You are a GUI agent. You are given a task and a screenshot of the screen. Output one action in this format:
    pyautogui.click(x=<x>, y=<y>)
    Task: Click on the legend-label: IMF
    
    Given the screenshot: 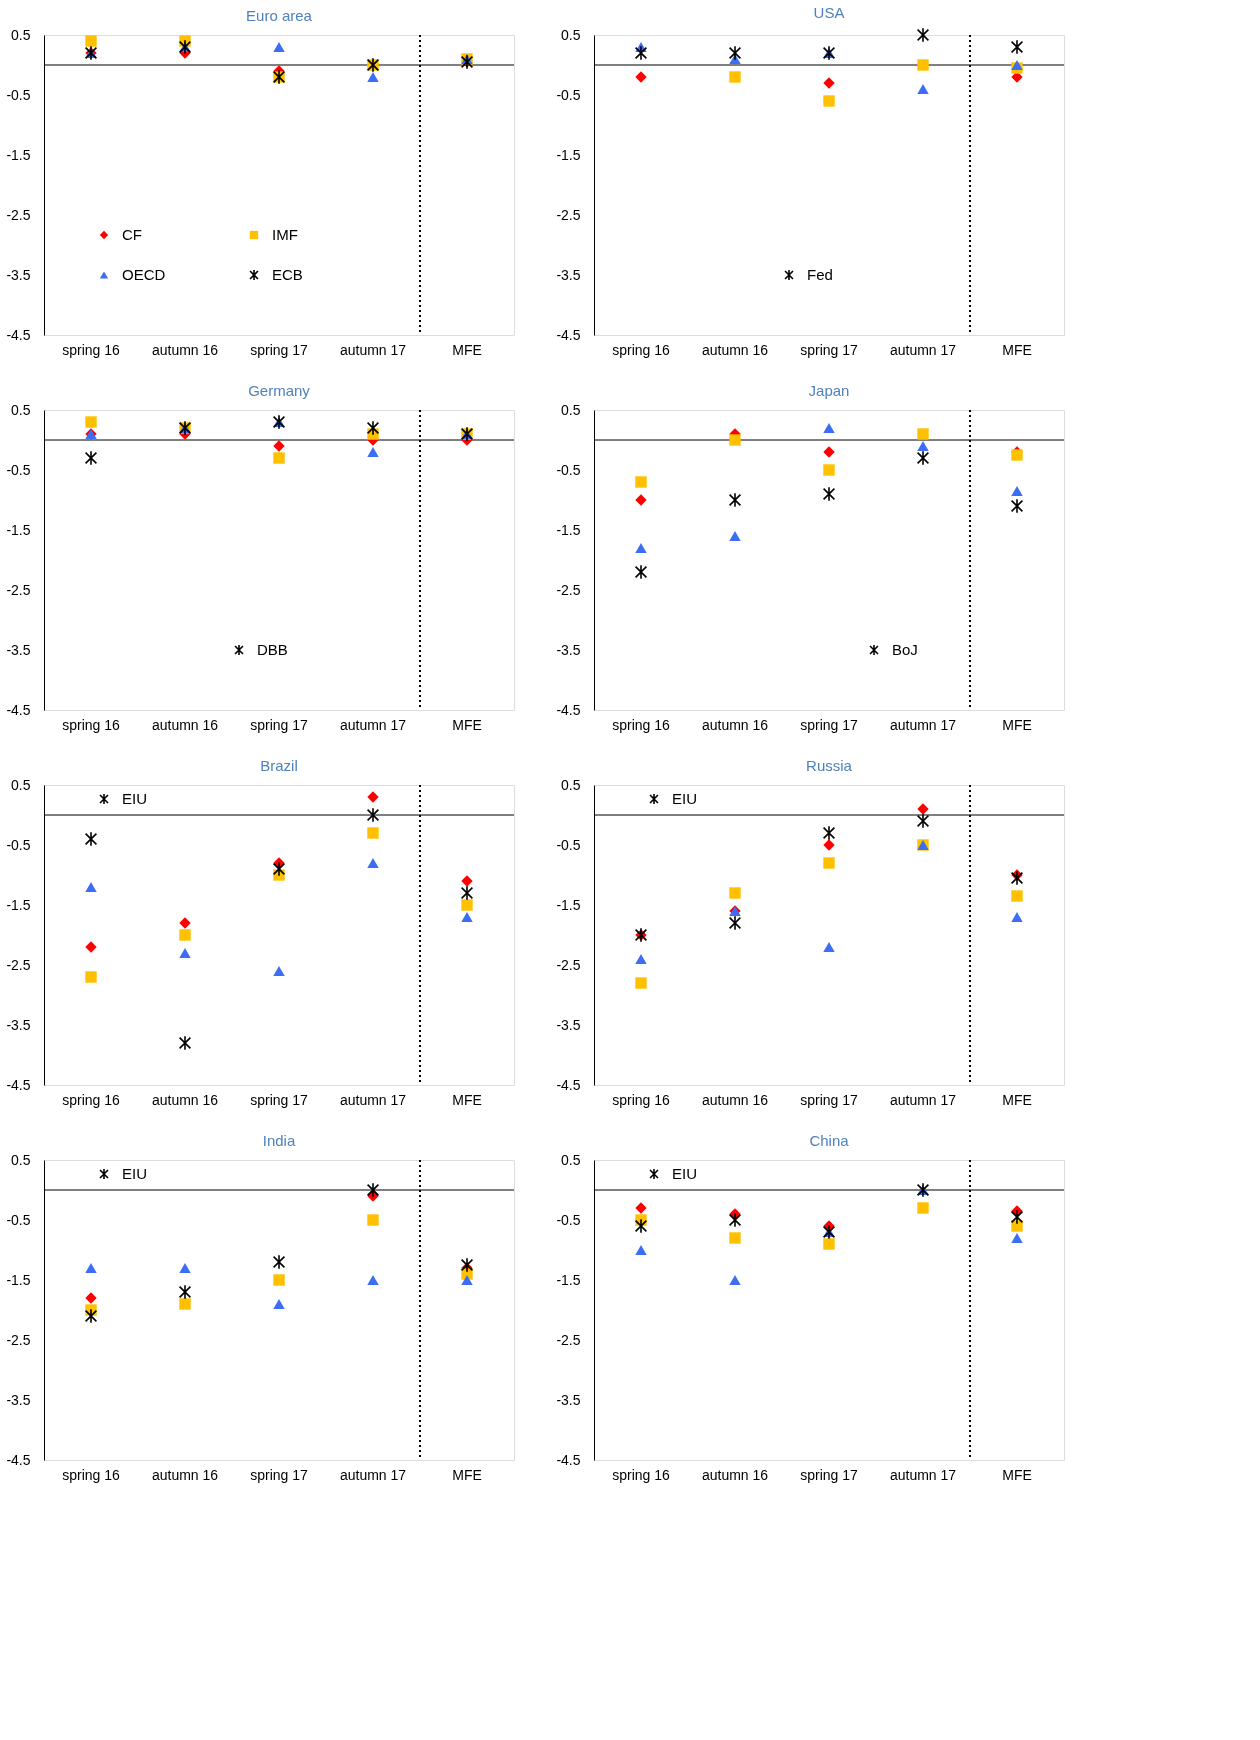 What is the action you would take?
    pyautogui.click(x=285, y=234)
    